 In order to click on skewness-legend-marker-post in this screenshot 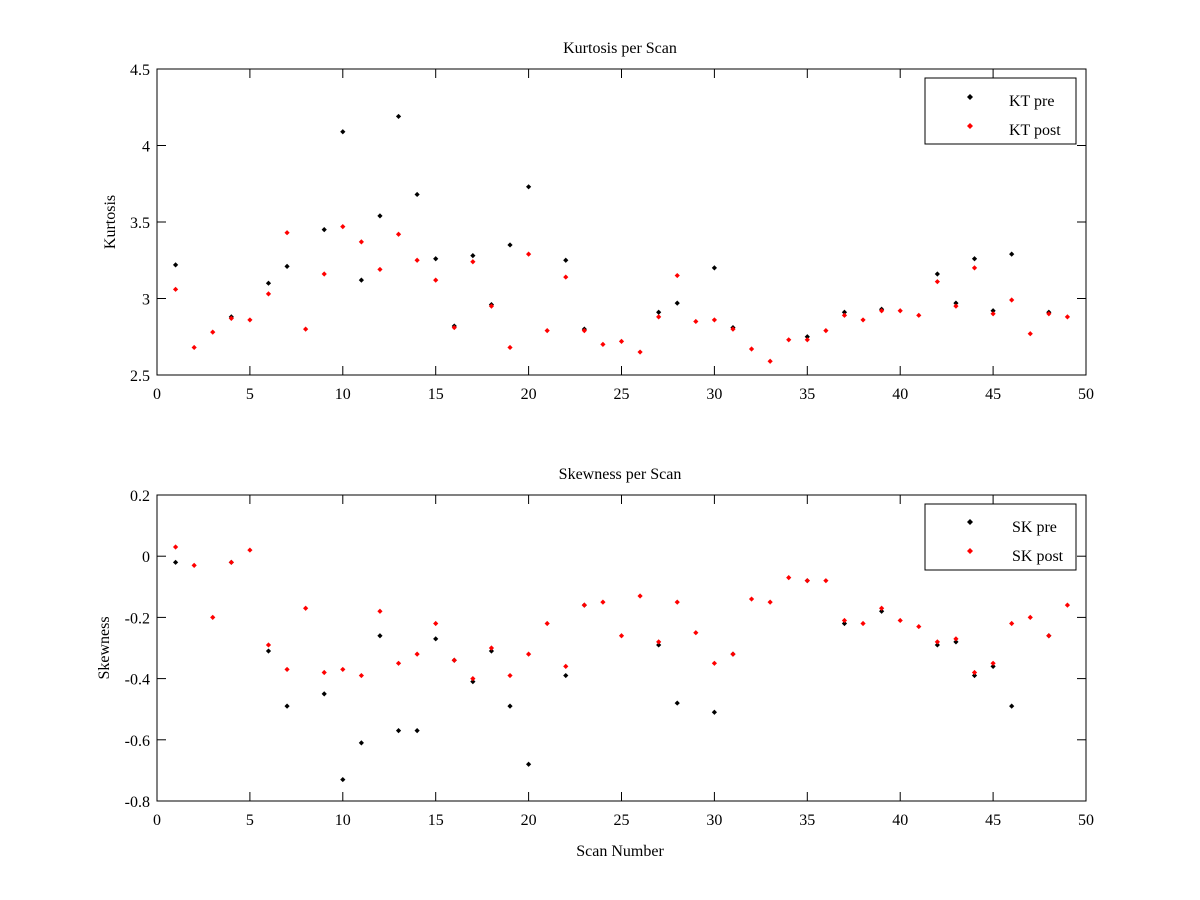, I will do `click(970, 551)`.